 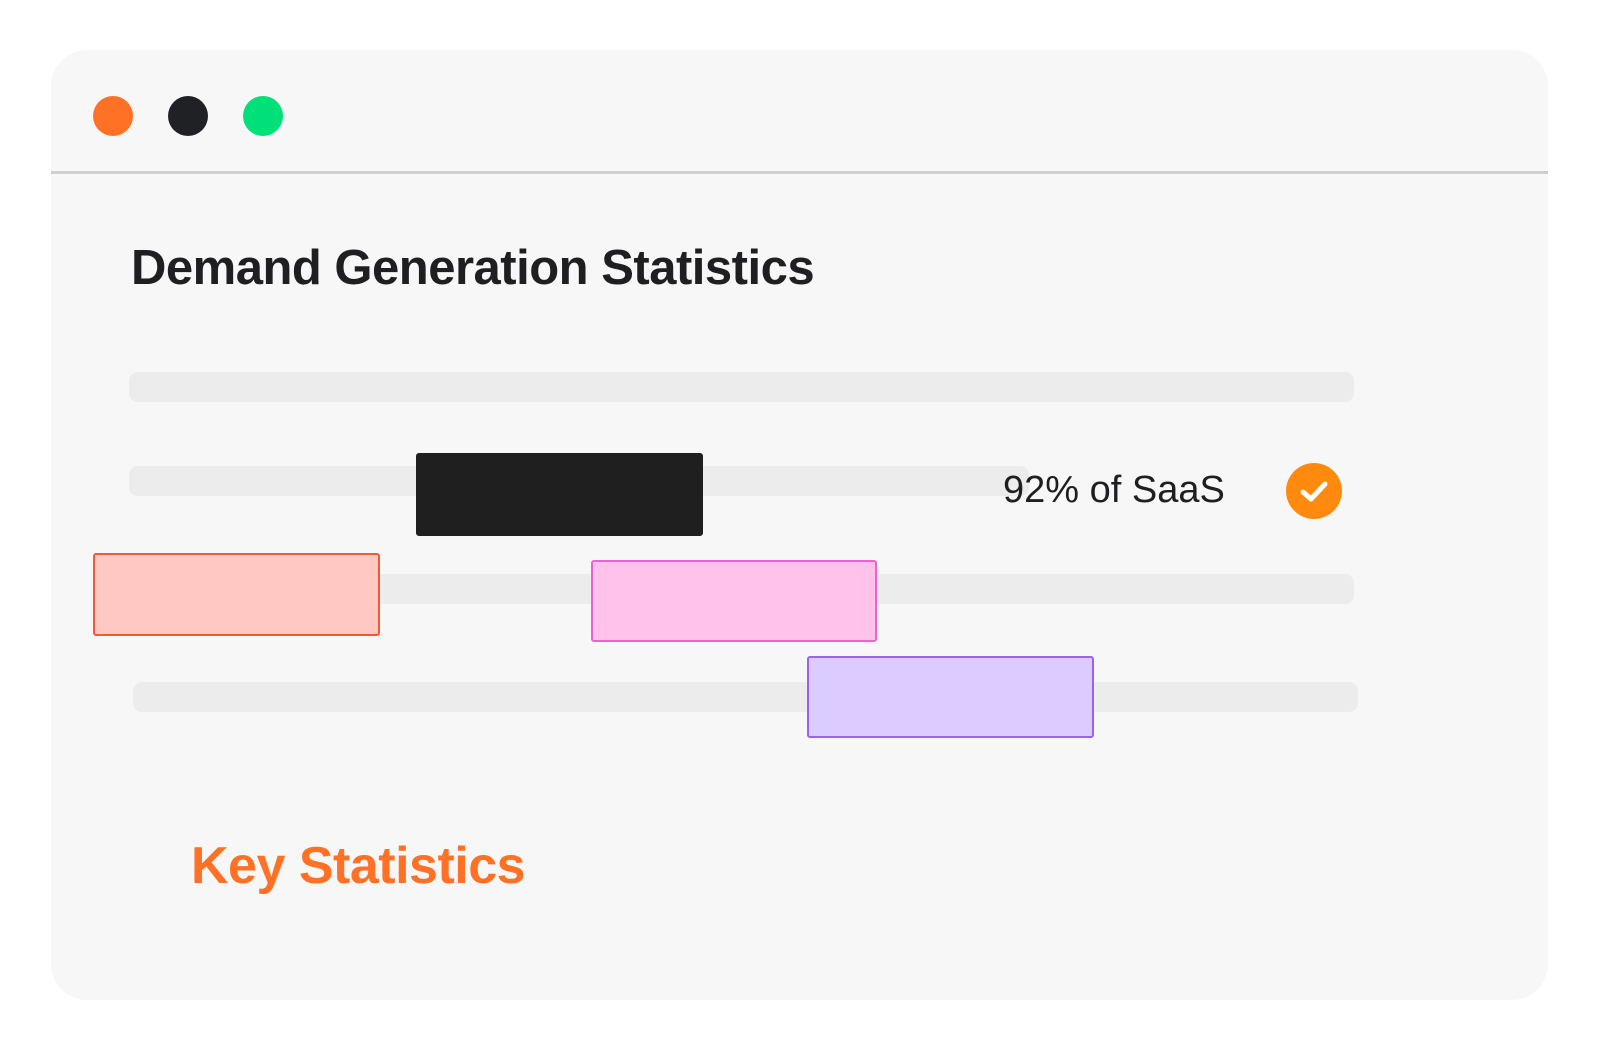 I want to click on maximize-dot-icon, so click(x=263, y=116).